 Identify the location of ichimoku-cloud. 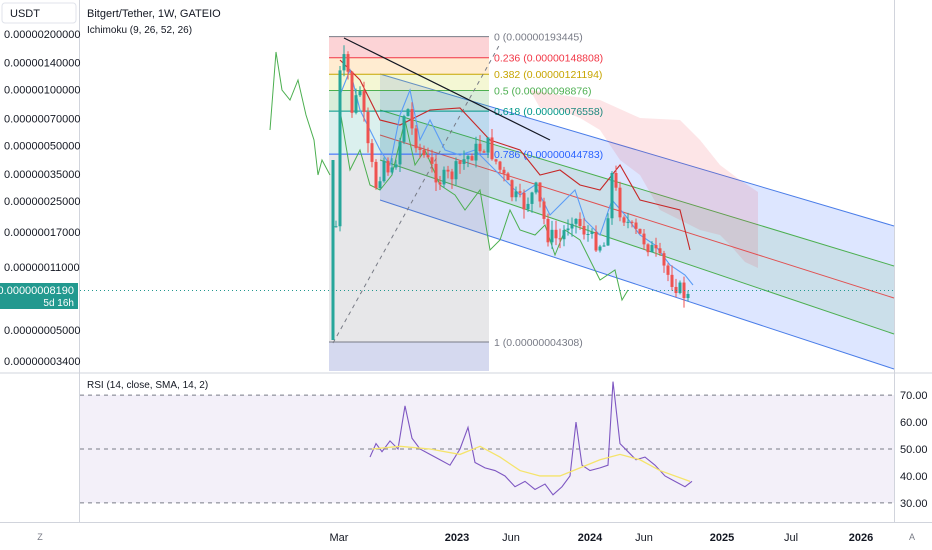
(644, 179).